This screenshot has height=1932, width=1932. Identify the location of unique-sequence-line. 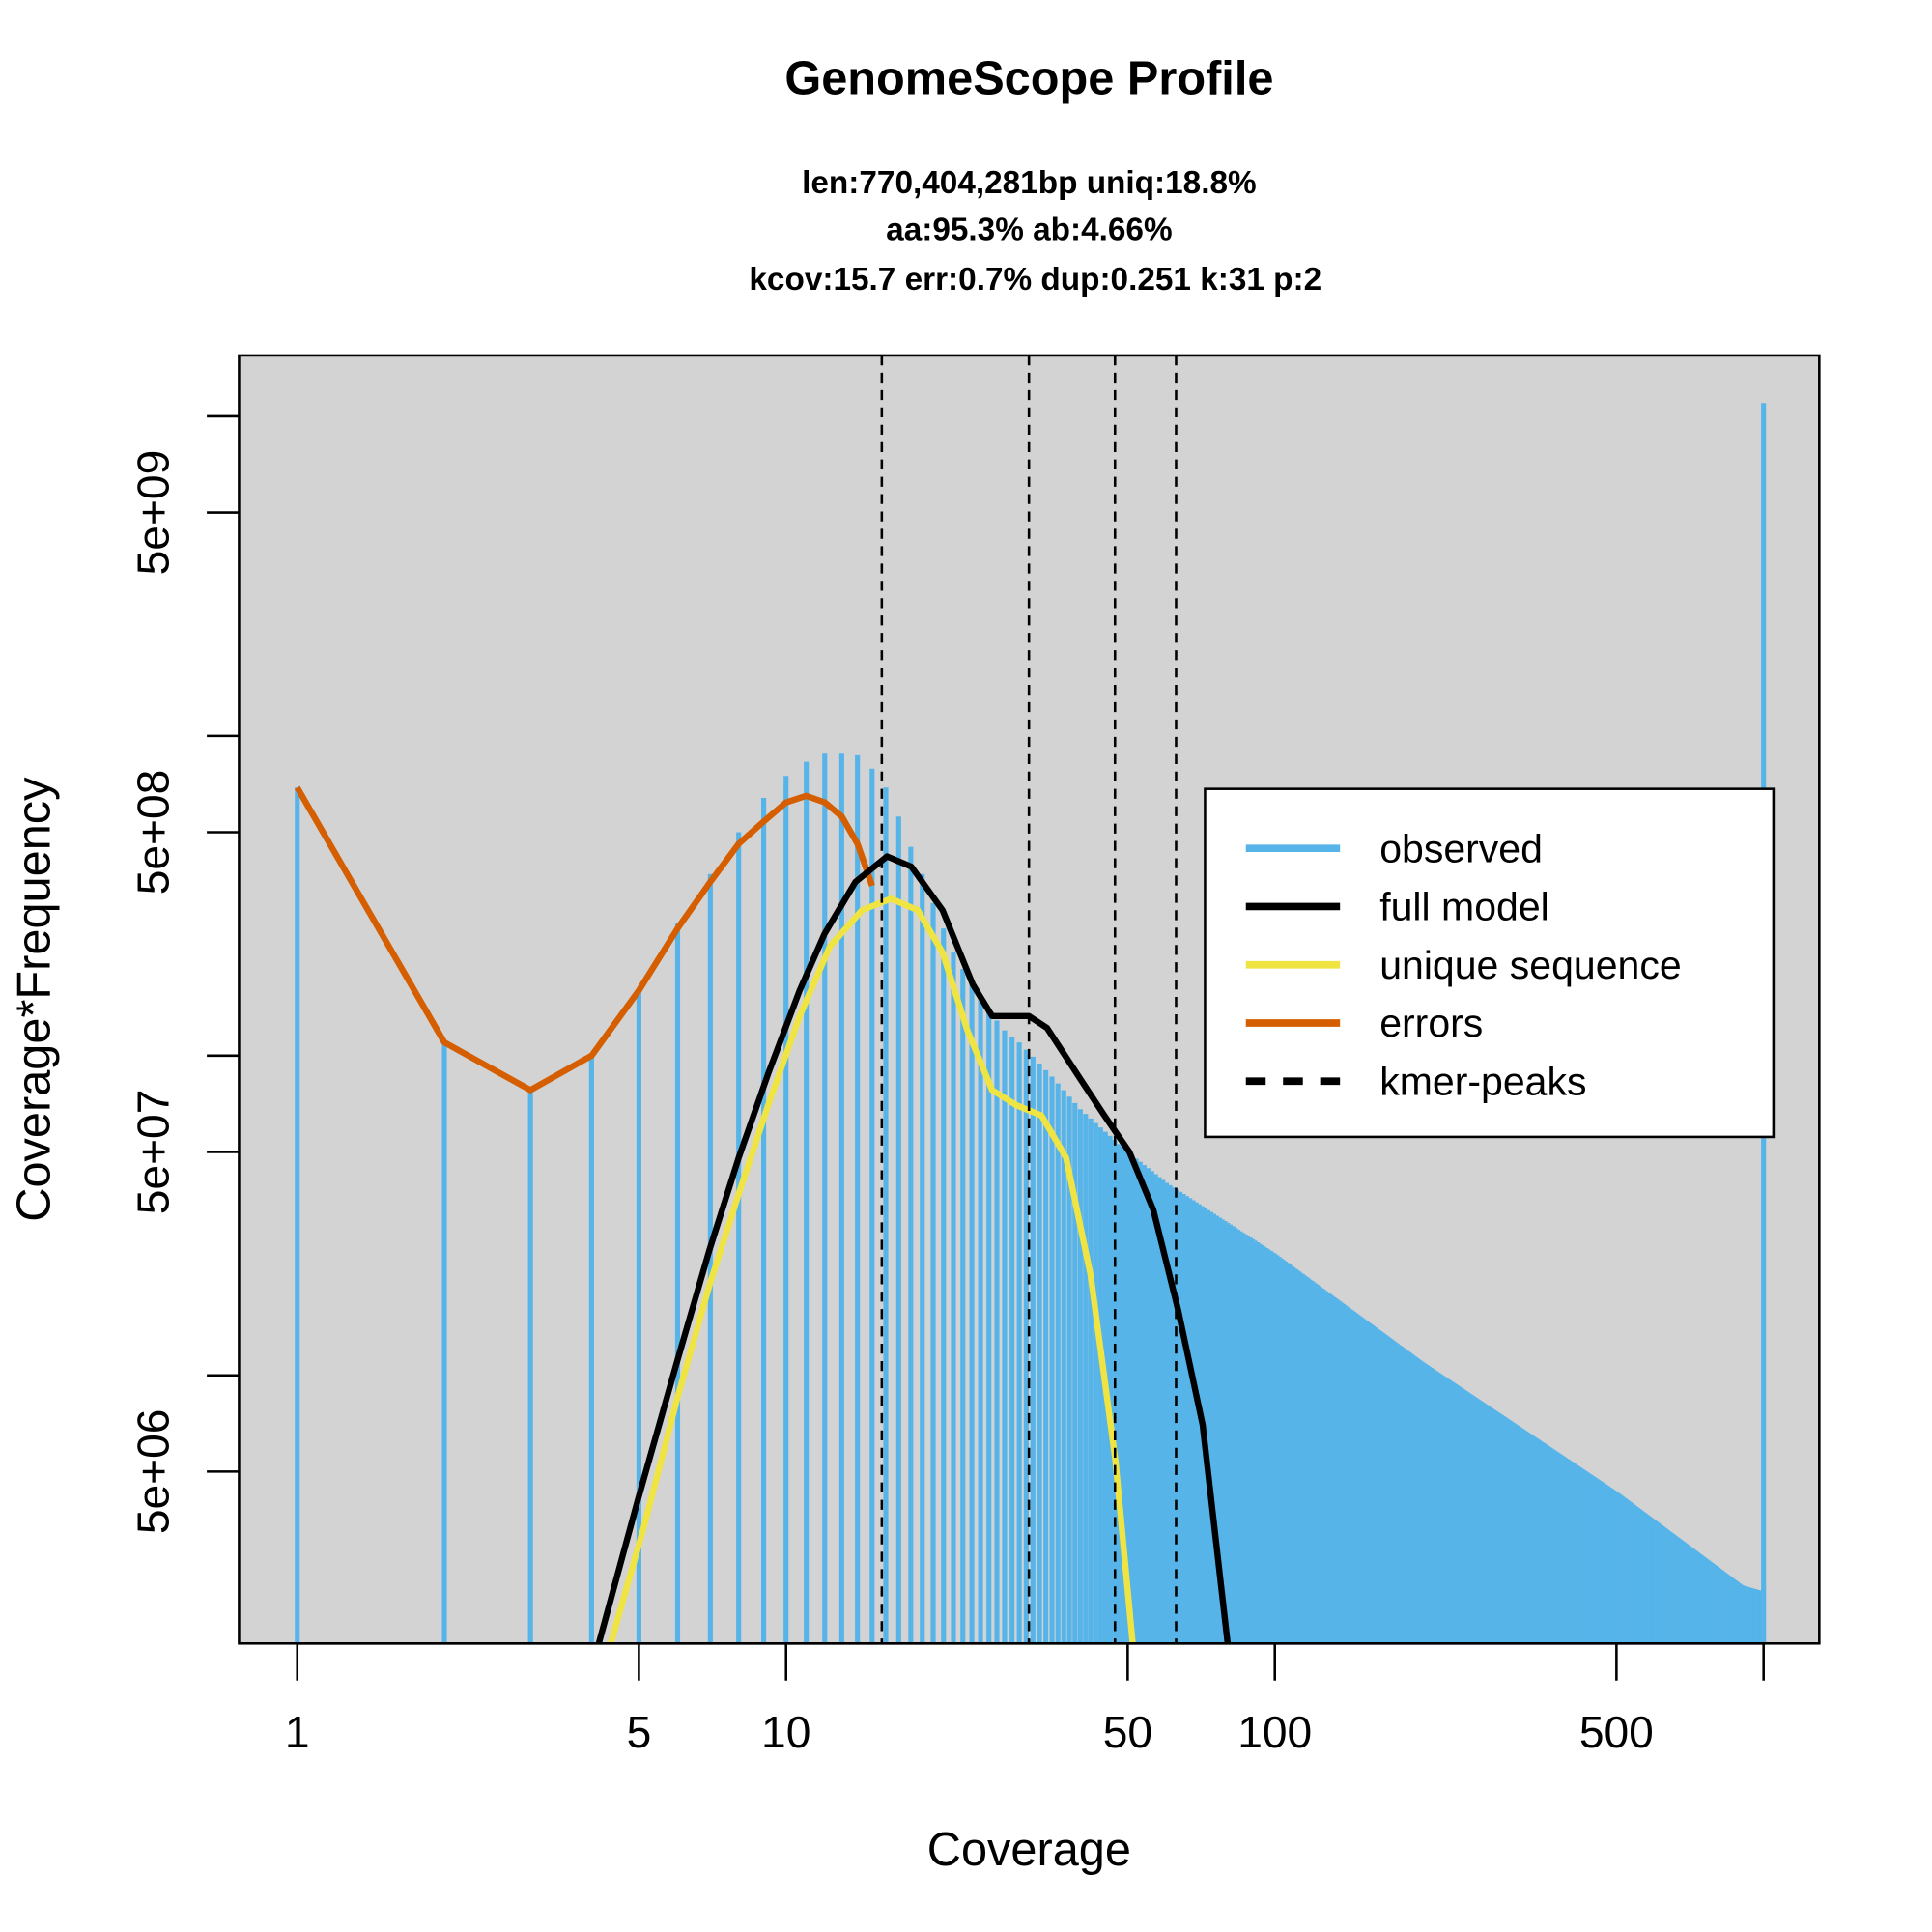
(872, 1270).